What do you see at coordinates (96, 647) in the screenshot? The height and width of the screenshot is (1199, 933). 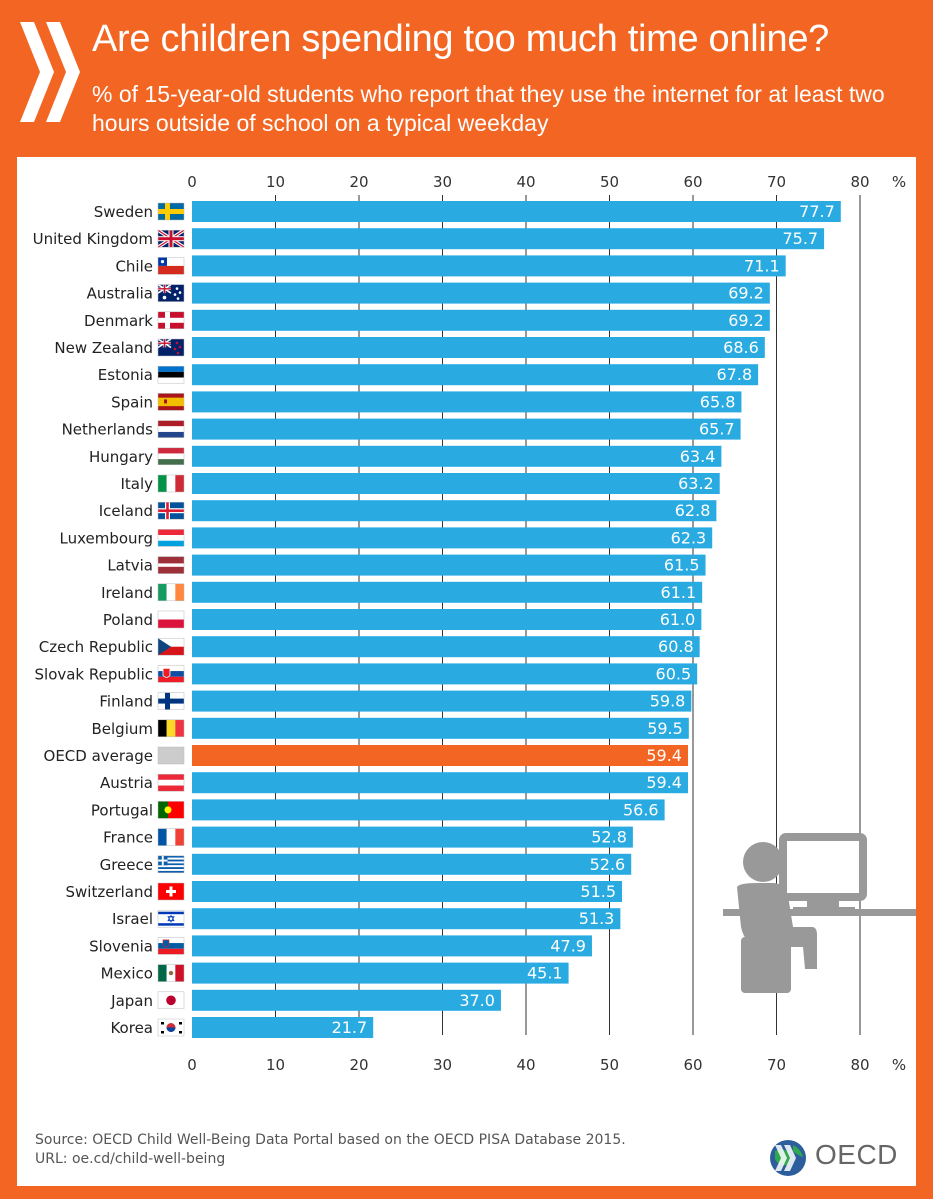 I see `category-label-czech-republic: Czech Republic` at bounding box center [96, 647].